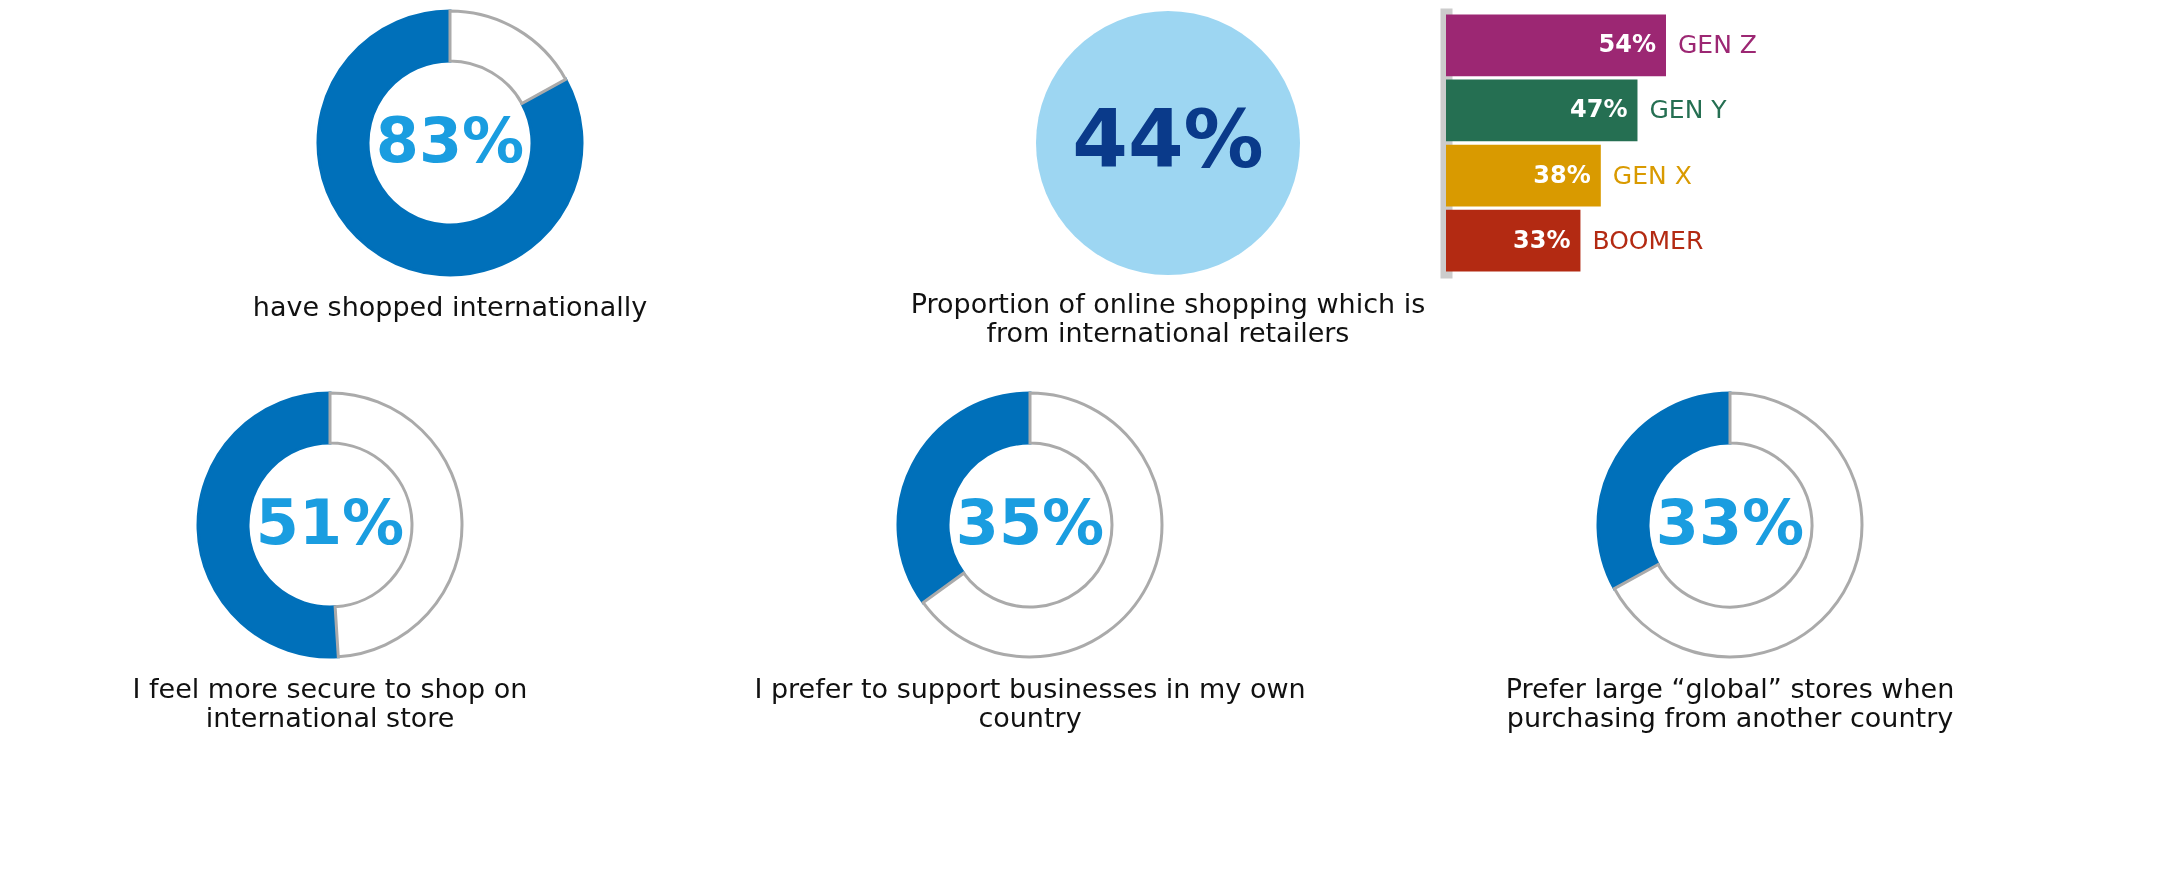 Image resolution: width=2168 pixels, height=890 pixels. What do you see at coordinates (1688, 110) in the screenshot?
I see `y-tick-label: GEN Y` at bounding box center [1688, 110].